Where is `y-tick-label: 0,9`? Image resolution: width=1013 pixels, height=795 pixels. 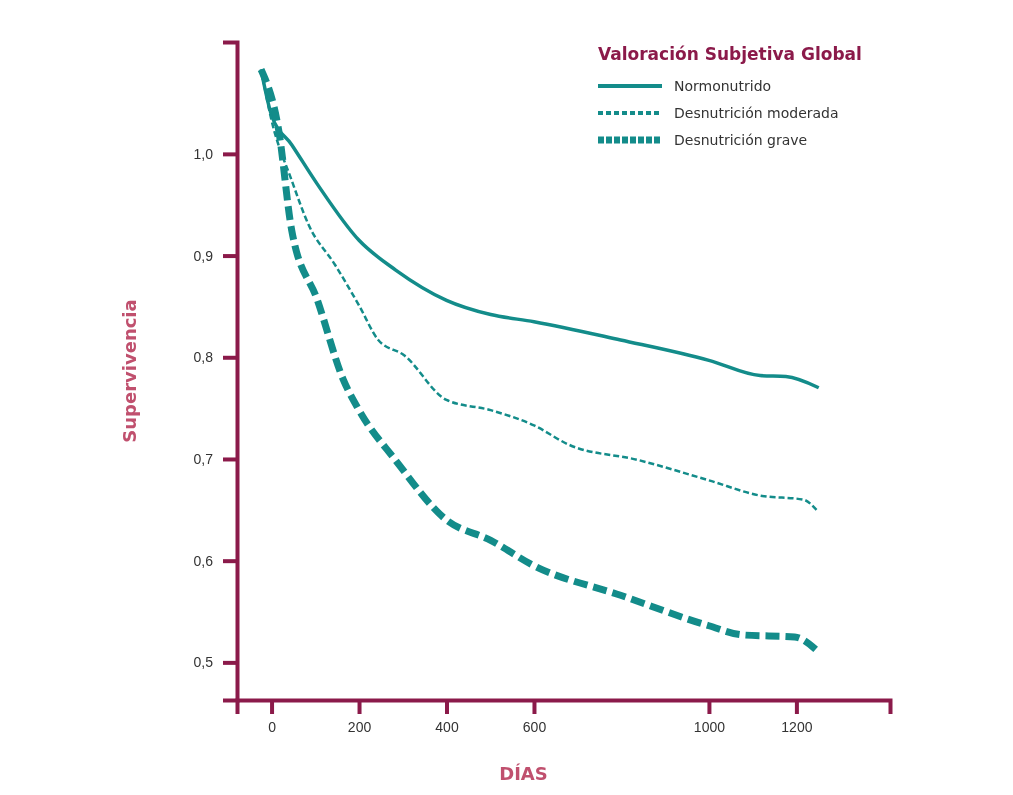 y-tick-label: 0,9 is located at coordinates (203, 255).